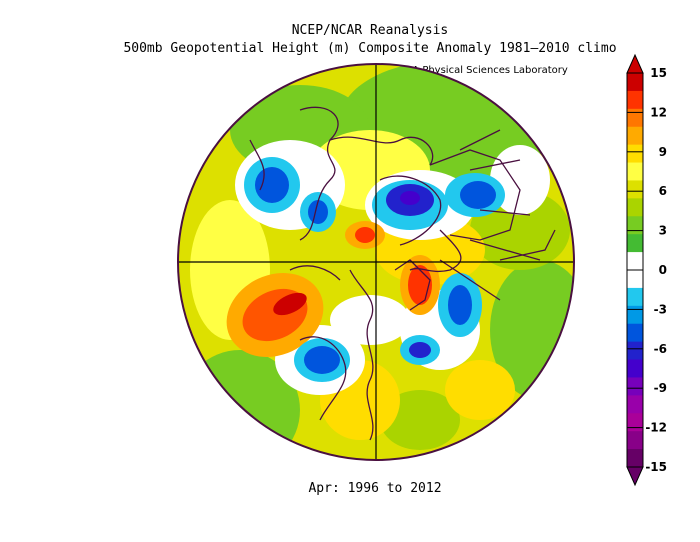 The image size is (700, 542). I want to click on colorbar-label: -3, so click(660, 309).